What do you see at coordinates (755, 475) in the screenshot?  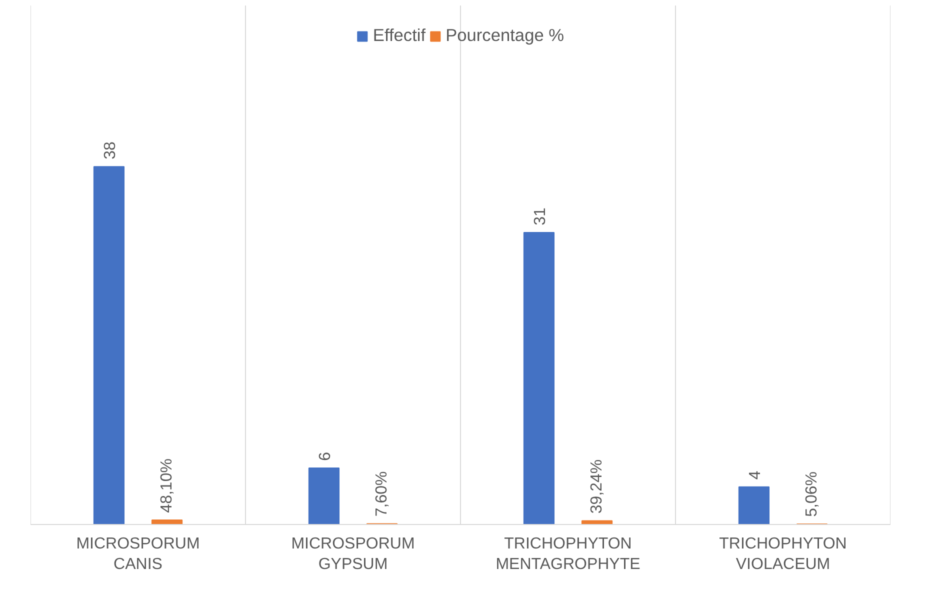 I see `data-label: 4` at bounding box center [755, 475].